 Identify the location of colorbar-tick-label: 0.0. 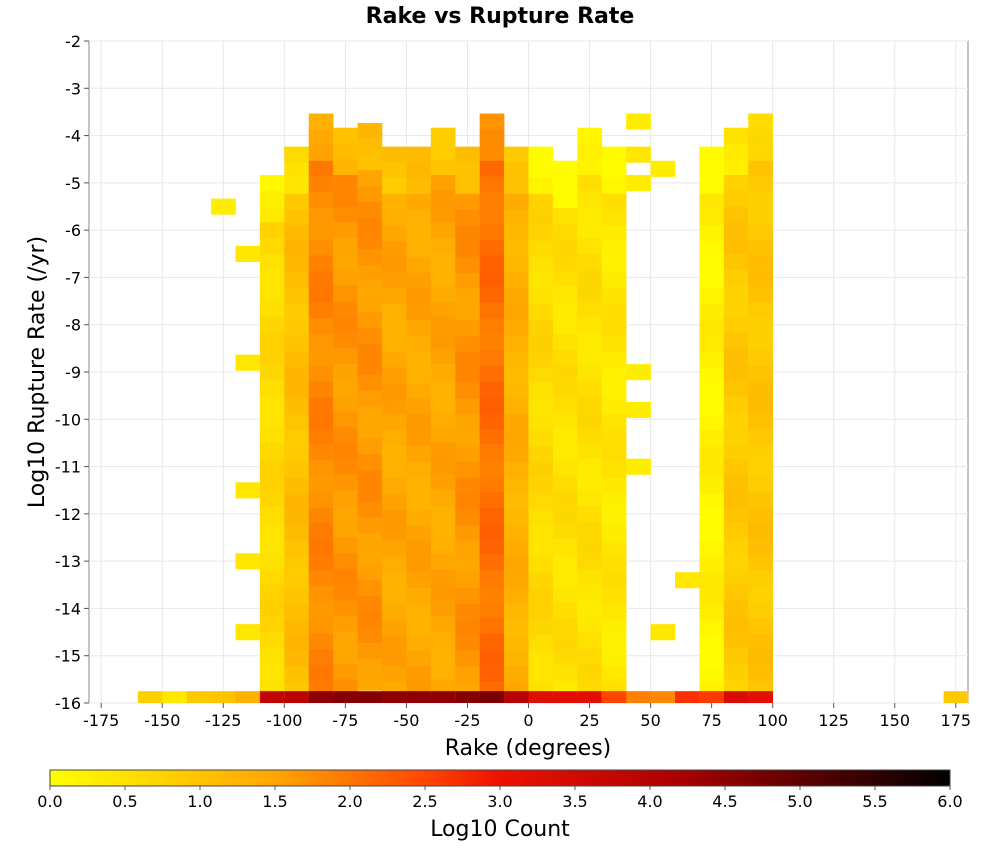
(49, 801).